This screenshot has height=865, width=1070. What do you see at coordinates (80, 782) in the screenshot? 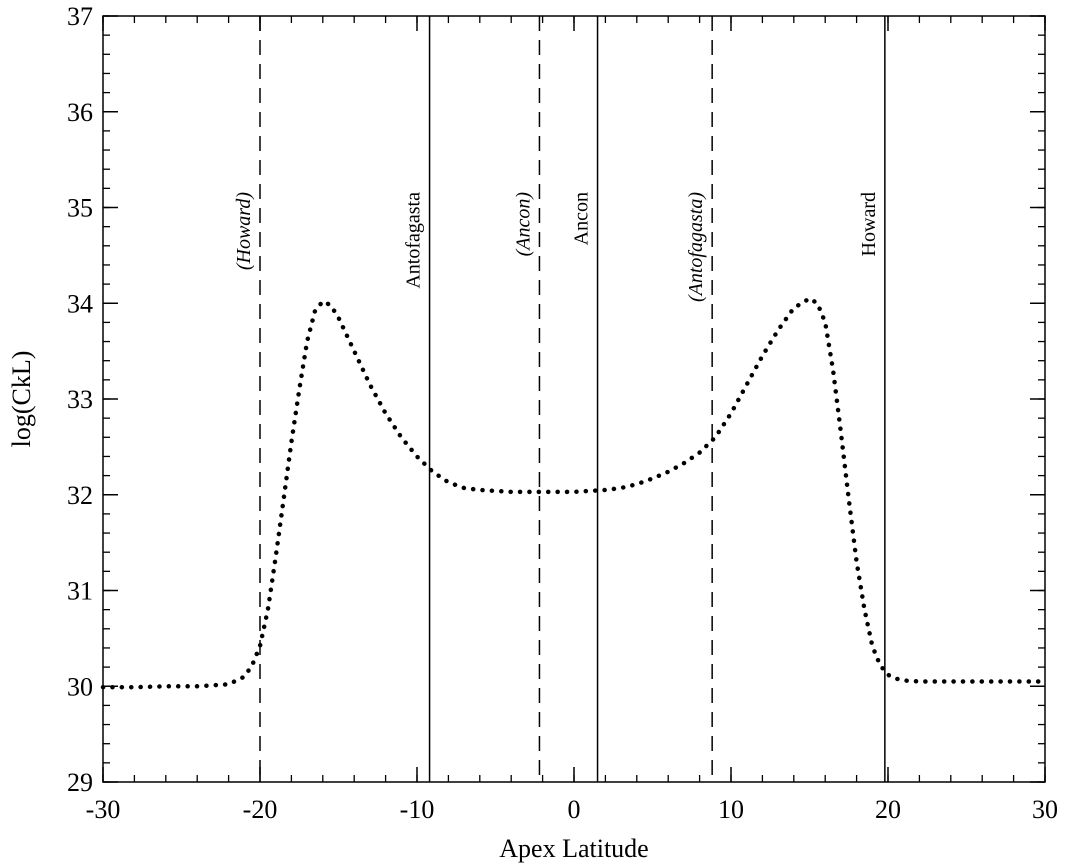
I see `y-tick-label: 29` at bounding box center [80, 782].